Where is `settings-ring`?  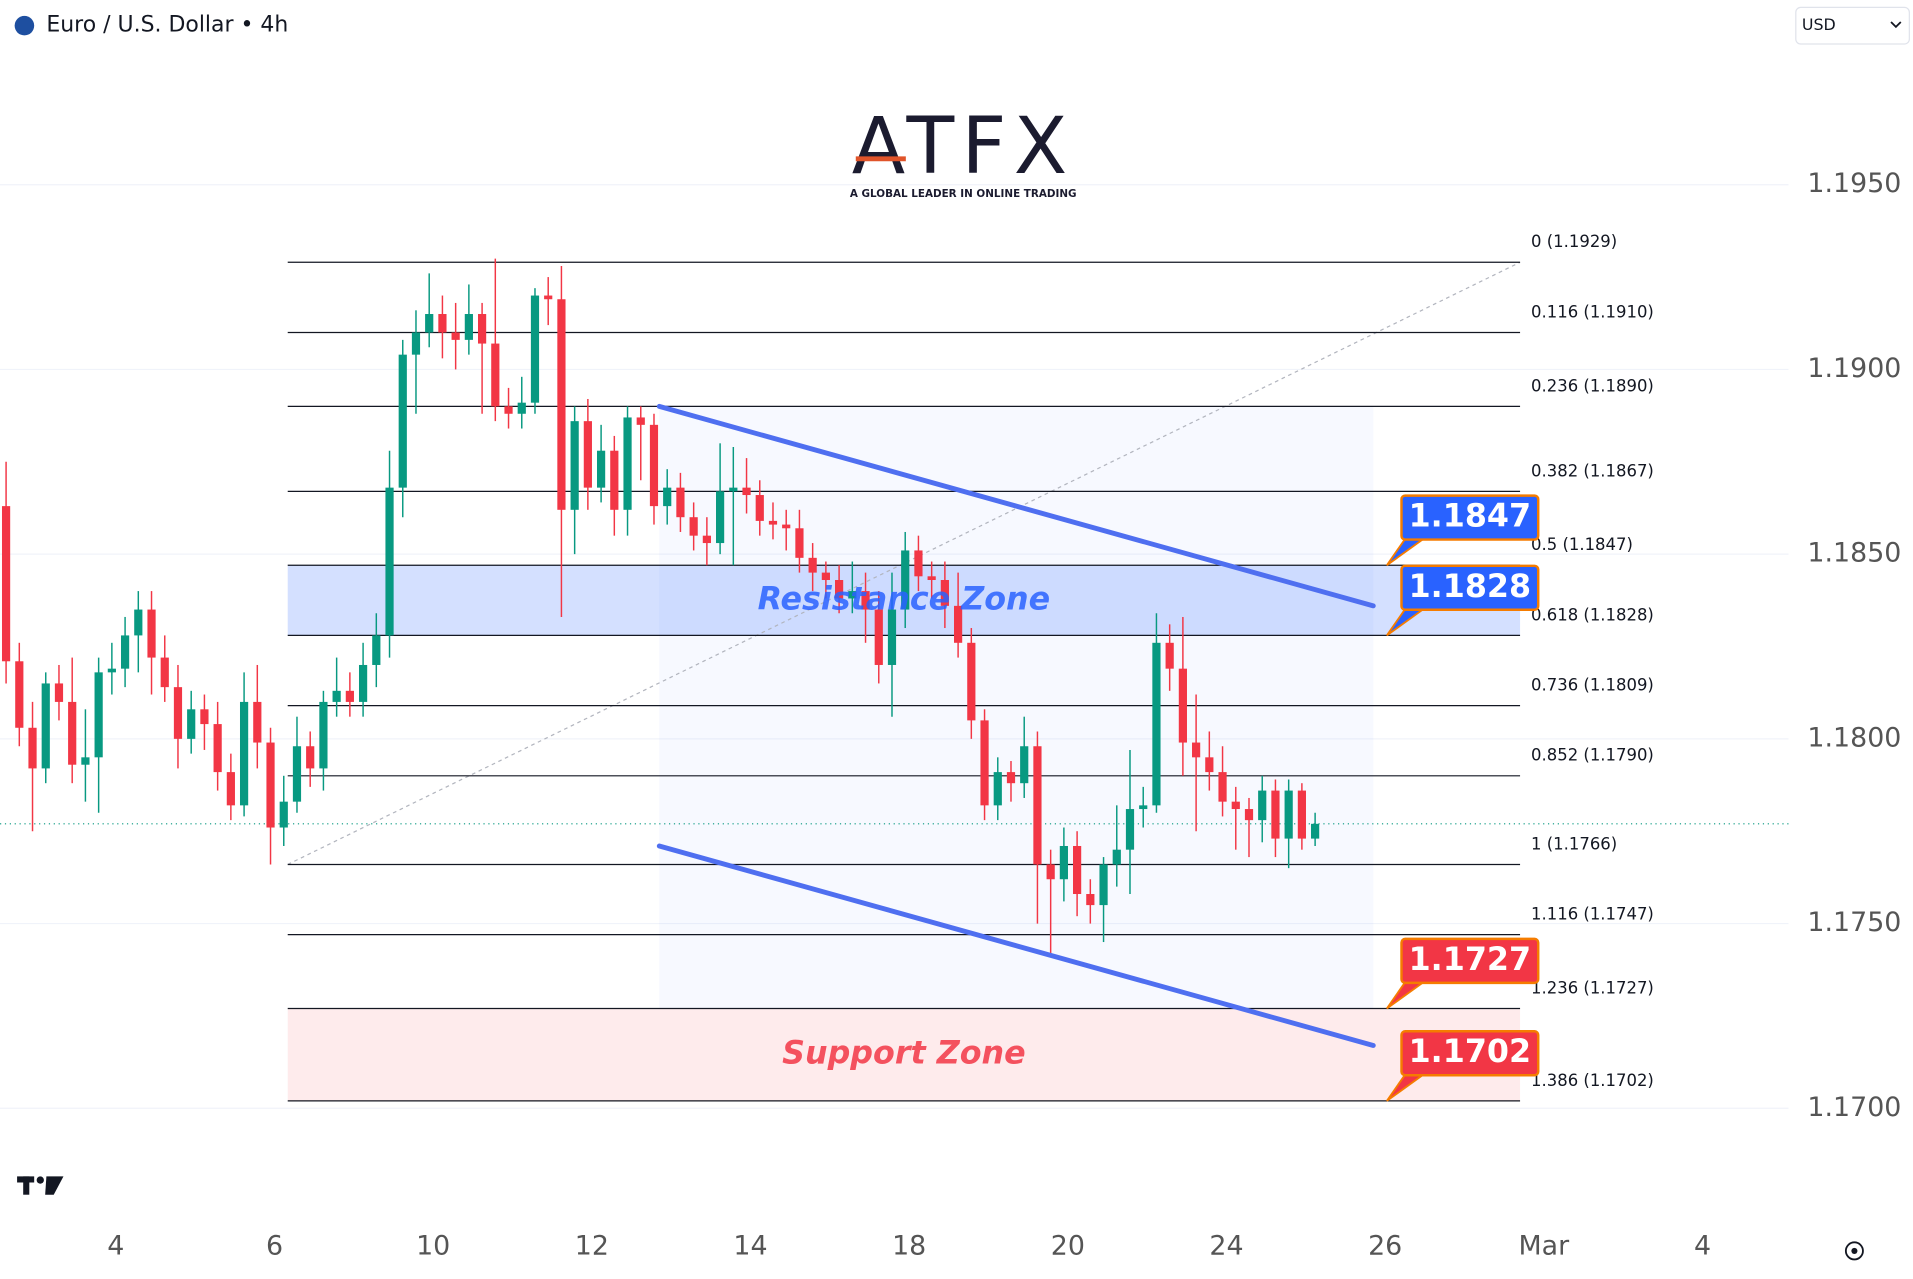
settings-ring is located at coordinates (1854, 1251).